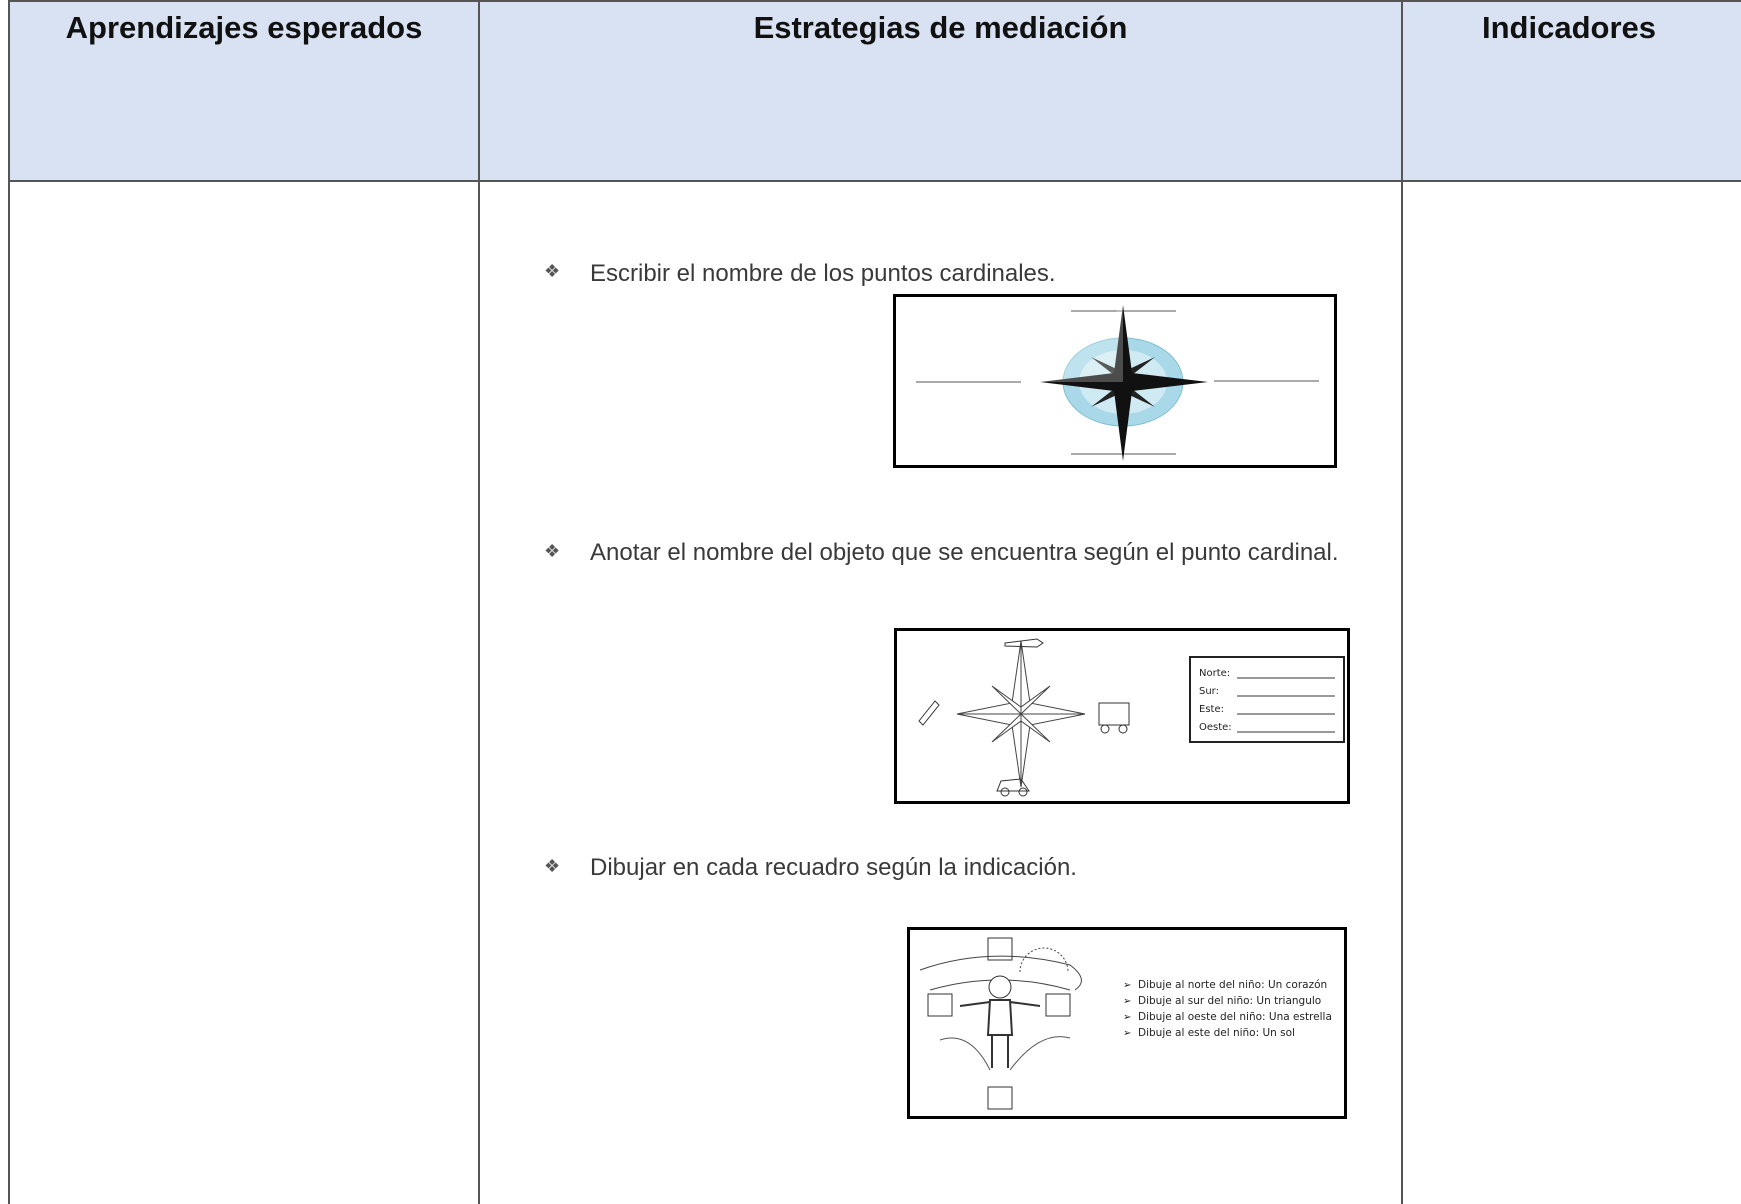 The width and height of the screenshot is (1741, 1204). Describe the element at coordinates (1235, 1017) in the screenshot. I see `figure-instruction: Dibuje al oeste del niño: Una estrella` at that location.